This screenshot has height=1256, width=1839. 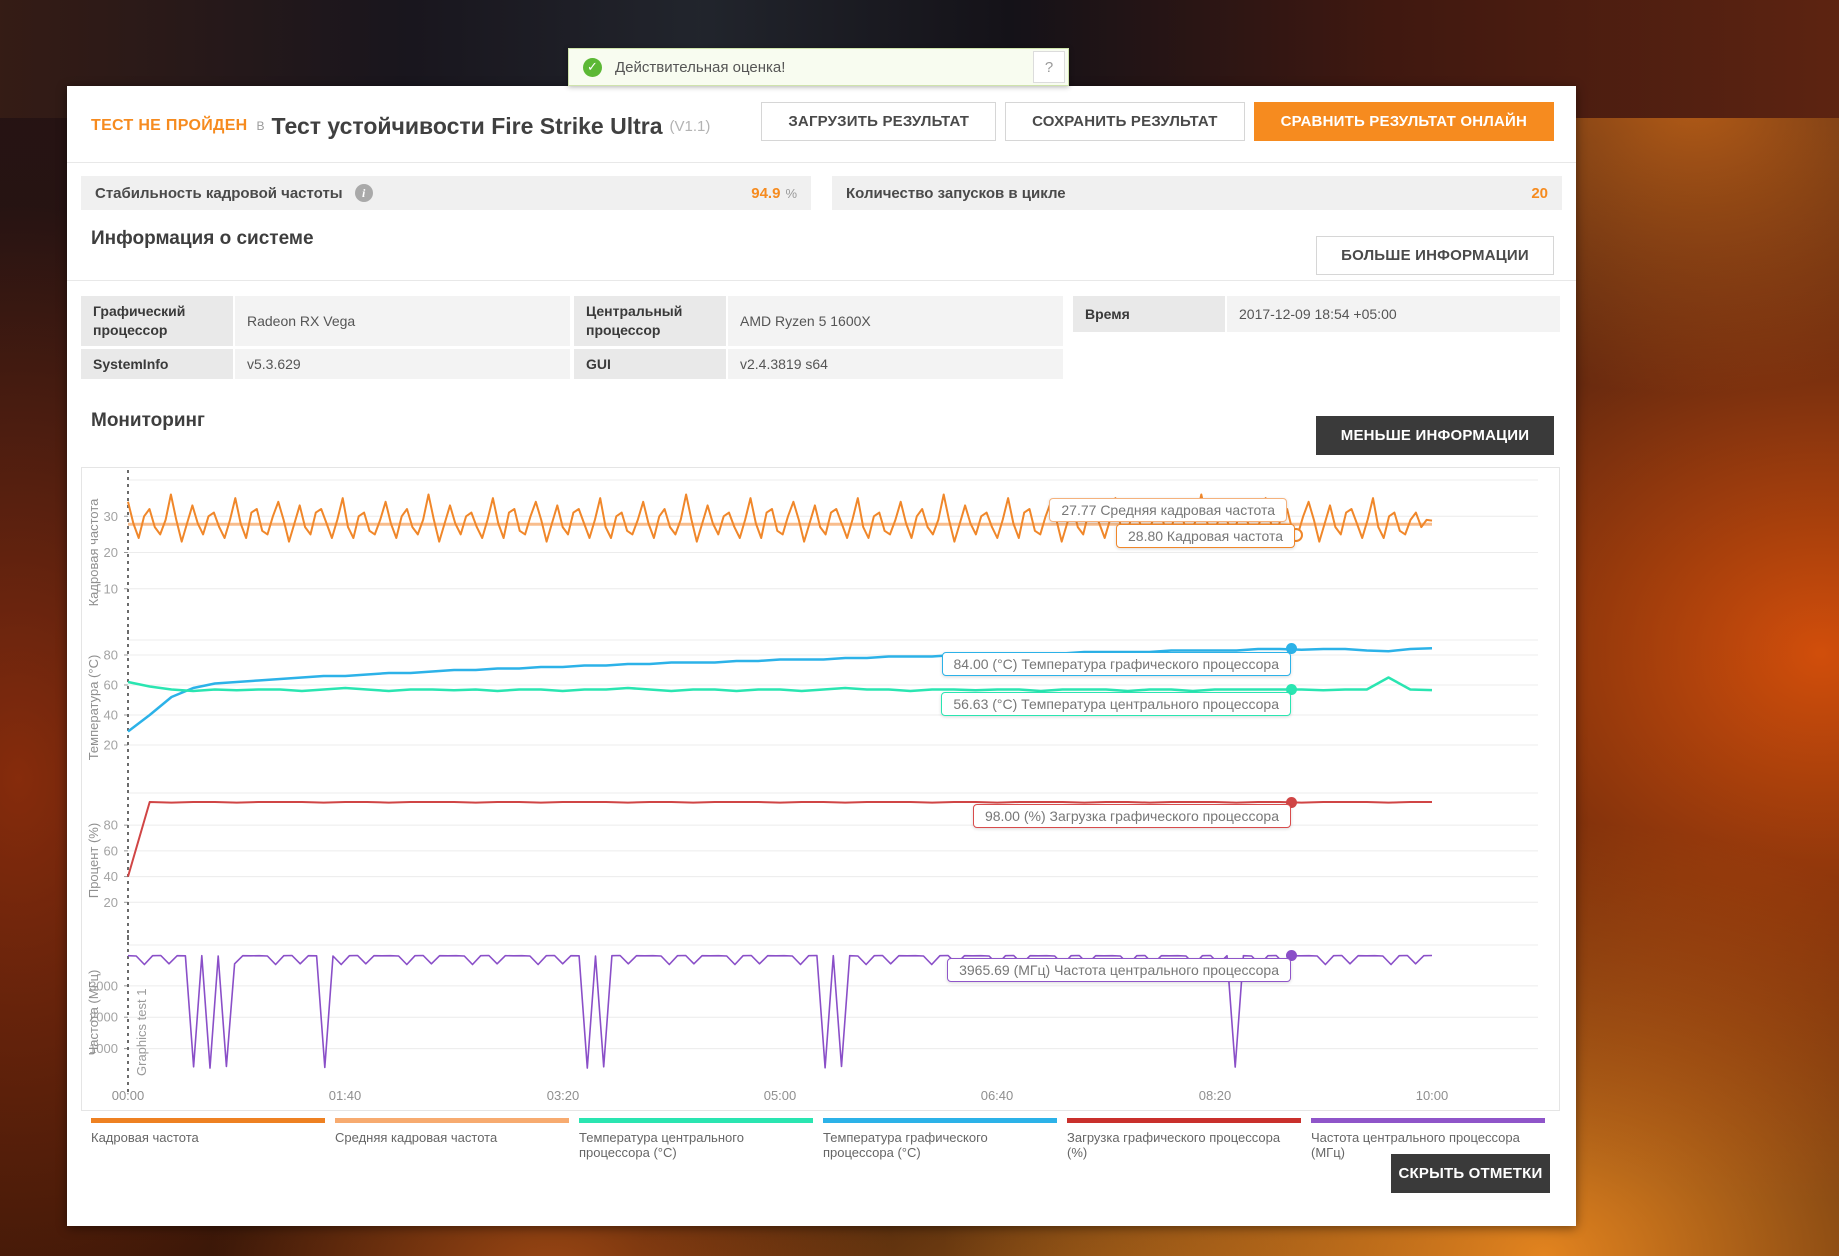 I want to click on load-result-button: ЗАГРУЗИТЬ РЕЗУЛЬТАТ, so click(x=879, y=121).